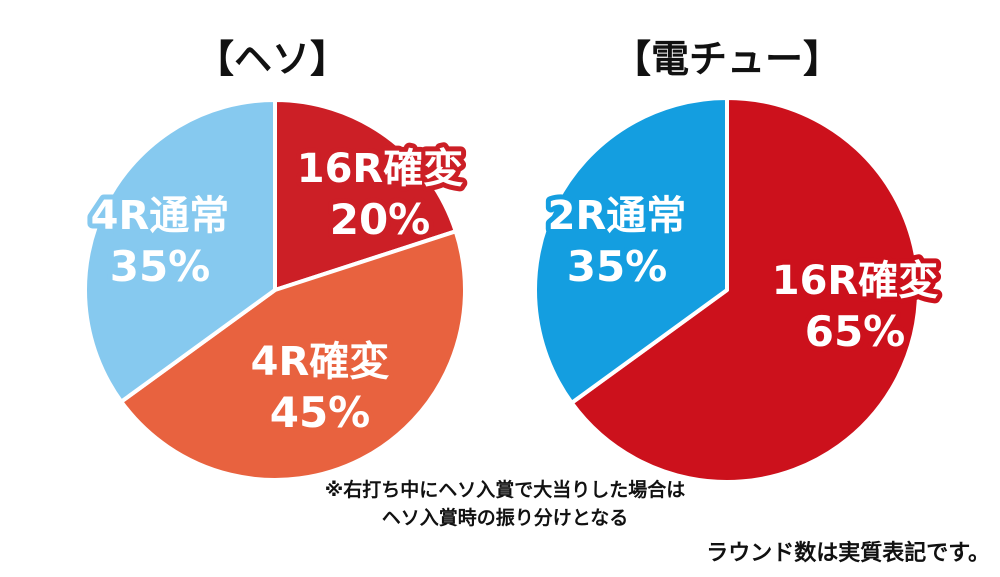 The height and width of the screenshot is (577, 1000). What do you see at coordinates (848, 553) in the screenshot?
I see `note-line-3: ラウンド数は実質表記です。` at bounding box center [848, 553].